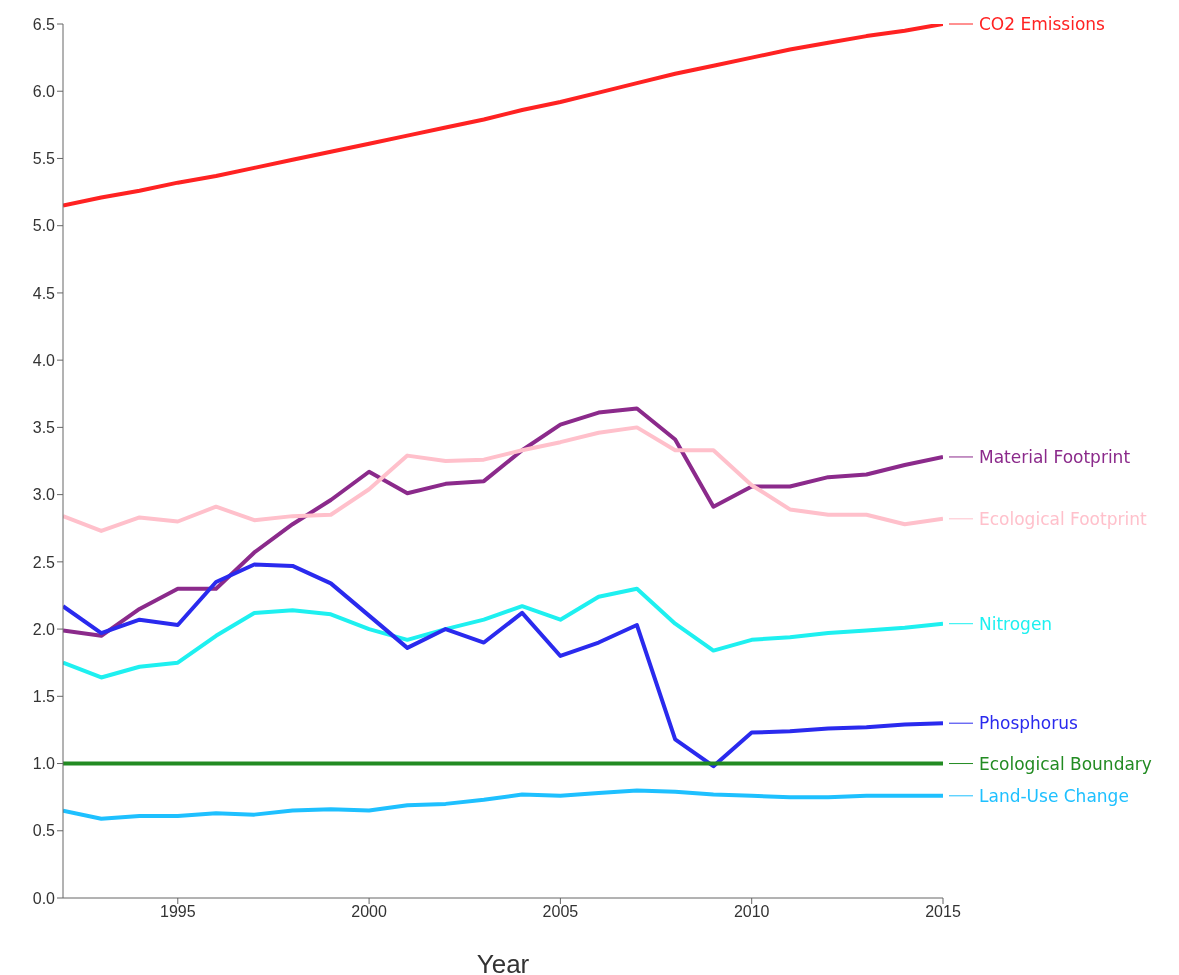 The width and height of the screenshot is (1179, 975). Describe the element at coordinates (44, 24) in the screenshot. I see `y-tick-label: 6.5` at that location.